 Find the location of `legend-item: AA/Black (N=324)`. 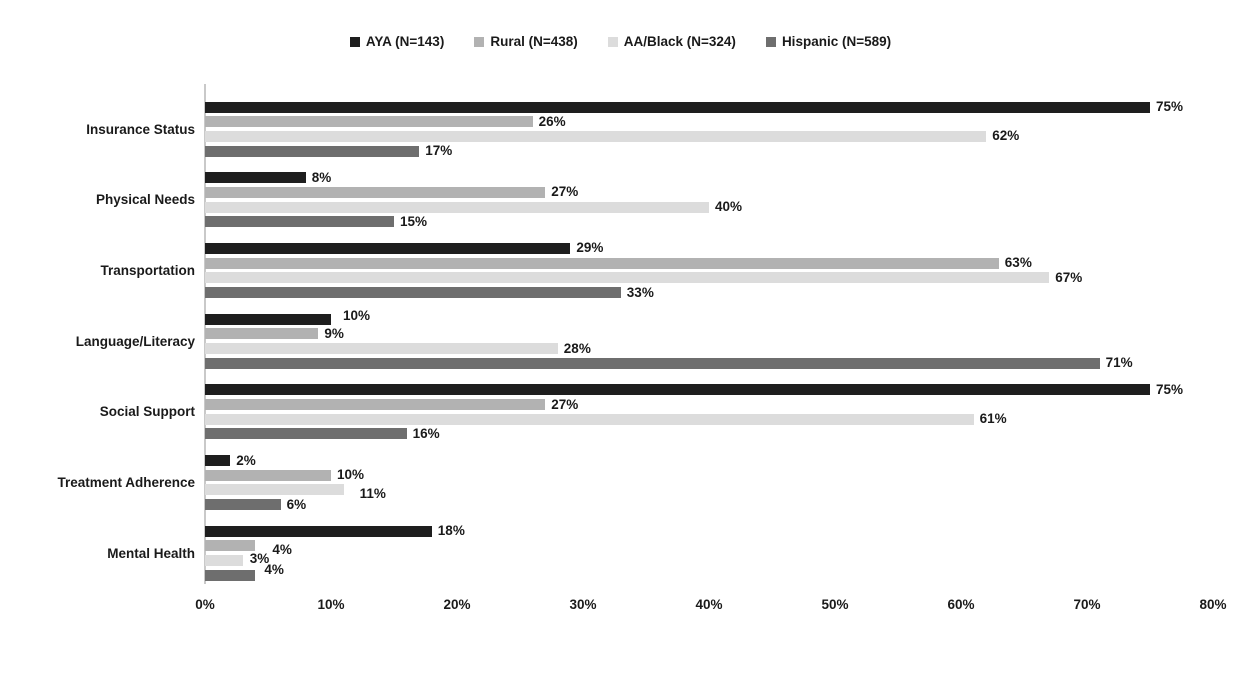

legend-item: AA/Black (N=324) is located at coordinates (671, 41).